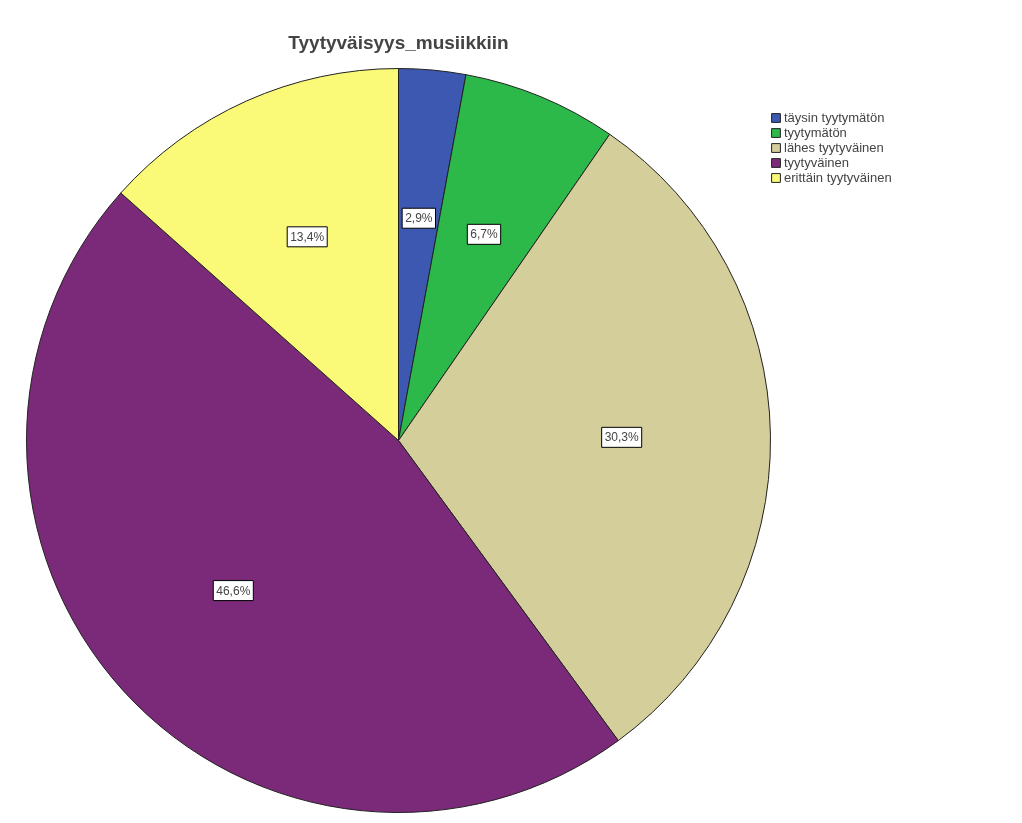  I want to click on legend-label: erittäin tyytyväinen, so click(838, 177).